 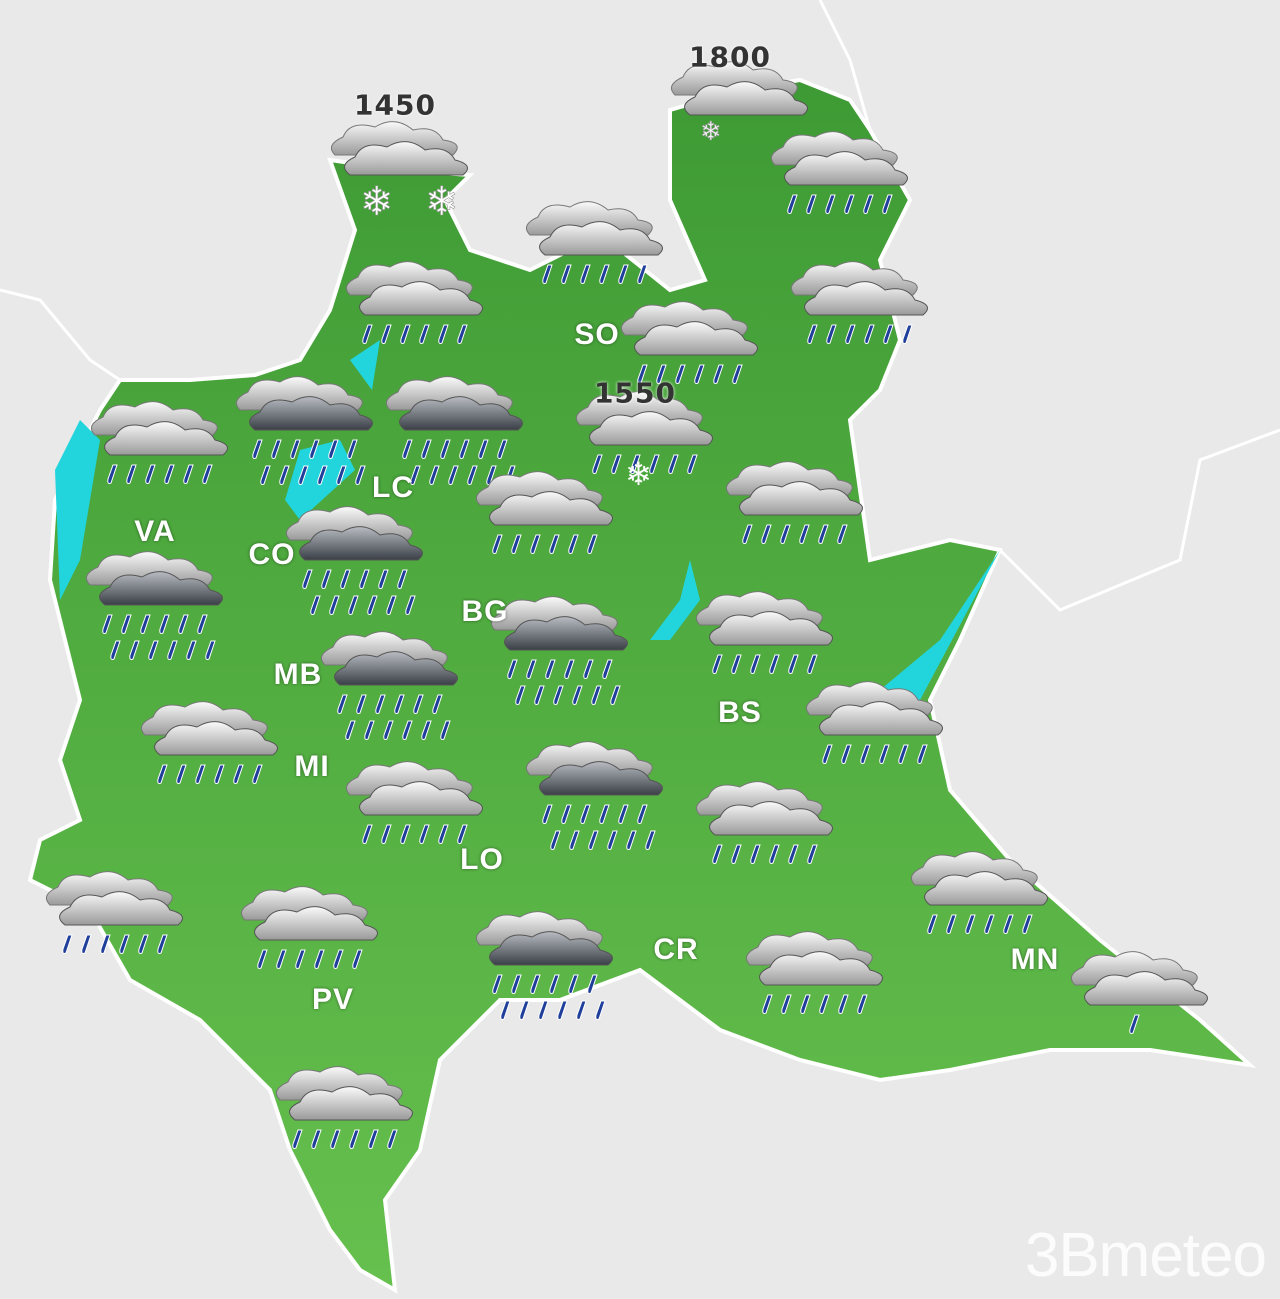 I want to click on cloud-snow-icon: ❄ ❄, so click(x=399, y=173).